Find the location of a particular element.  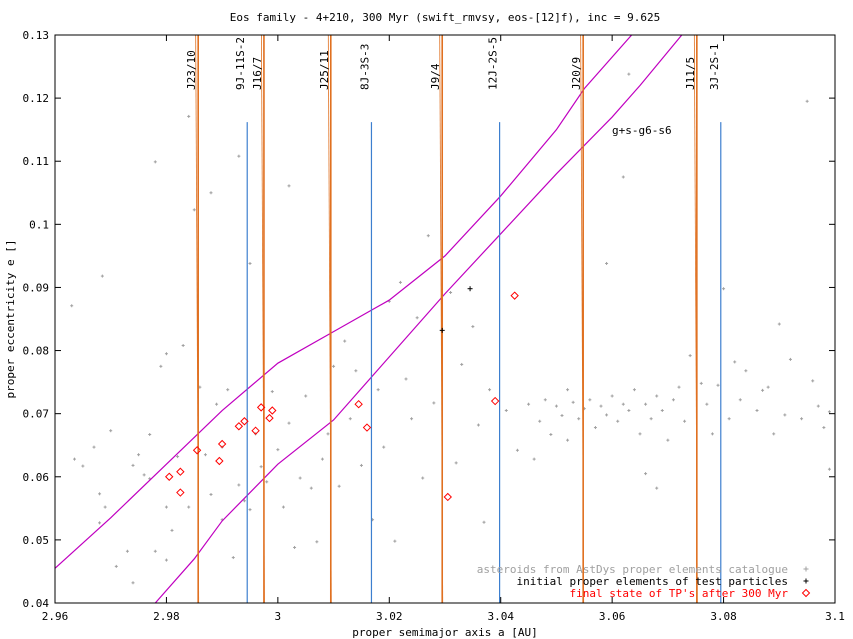

y-tick-label: 0.11 is located at coordinates (36, 161).